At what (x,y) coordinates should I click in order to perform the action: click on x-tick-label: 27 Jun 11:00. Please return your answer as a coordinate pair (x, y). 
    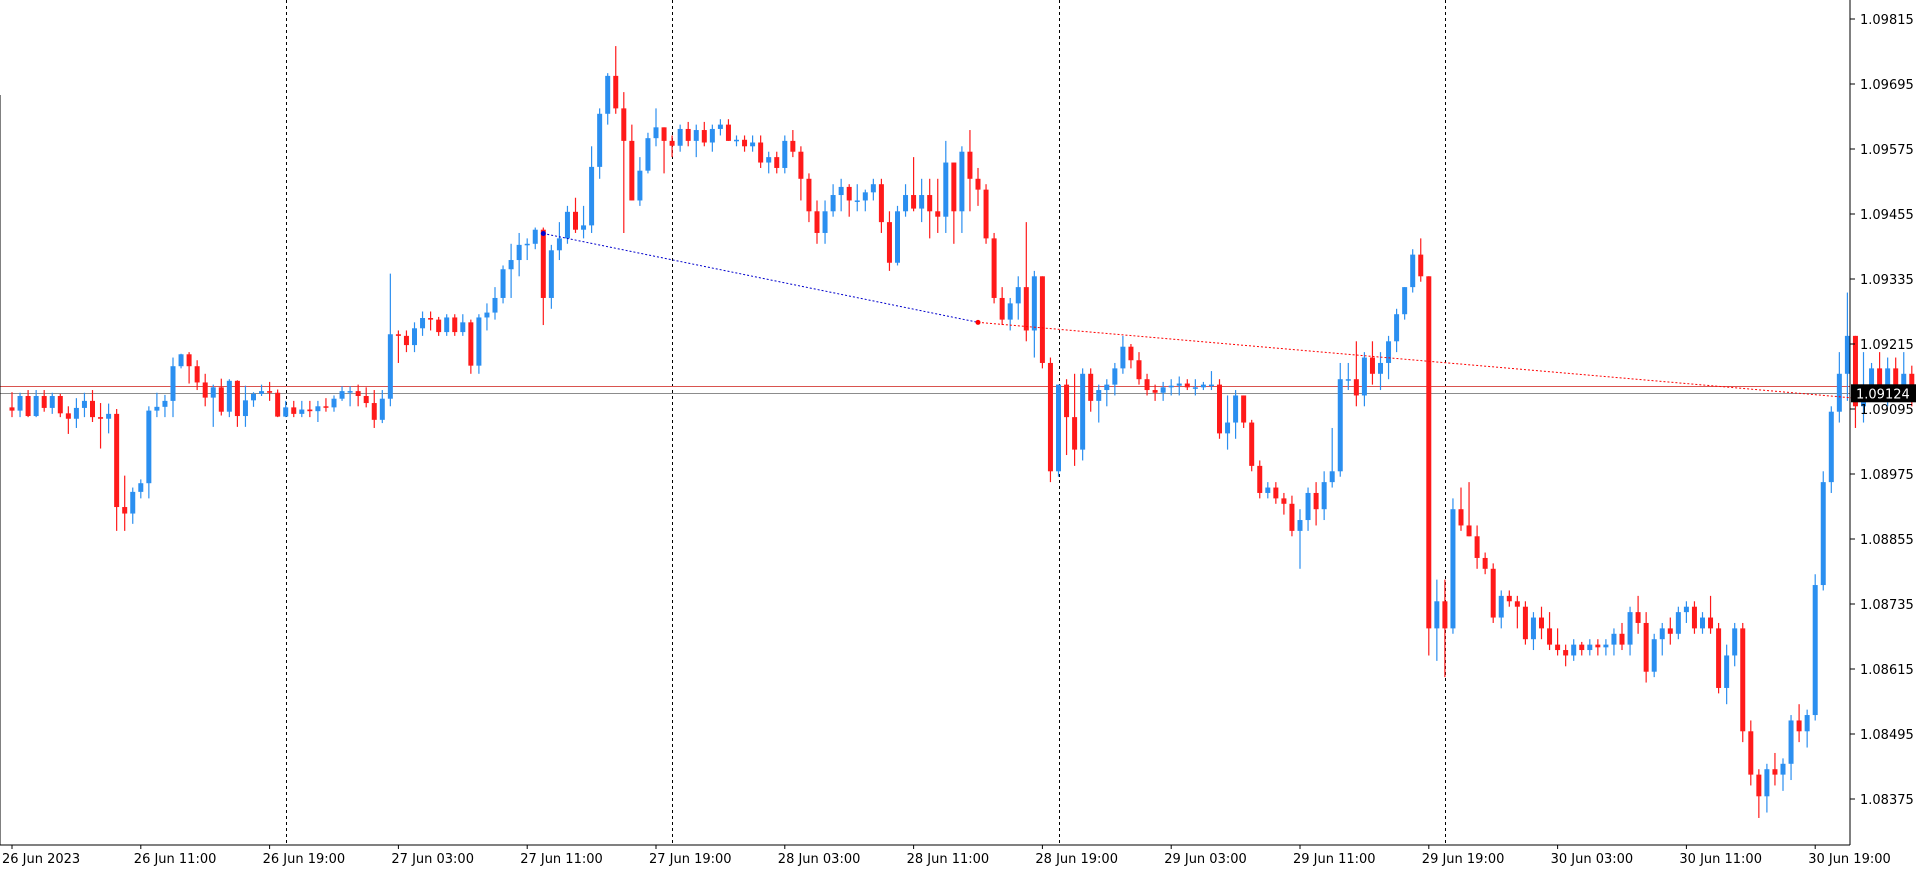
    Looking at the image, I should click on (561, 859).